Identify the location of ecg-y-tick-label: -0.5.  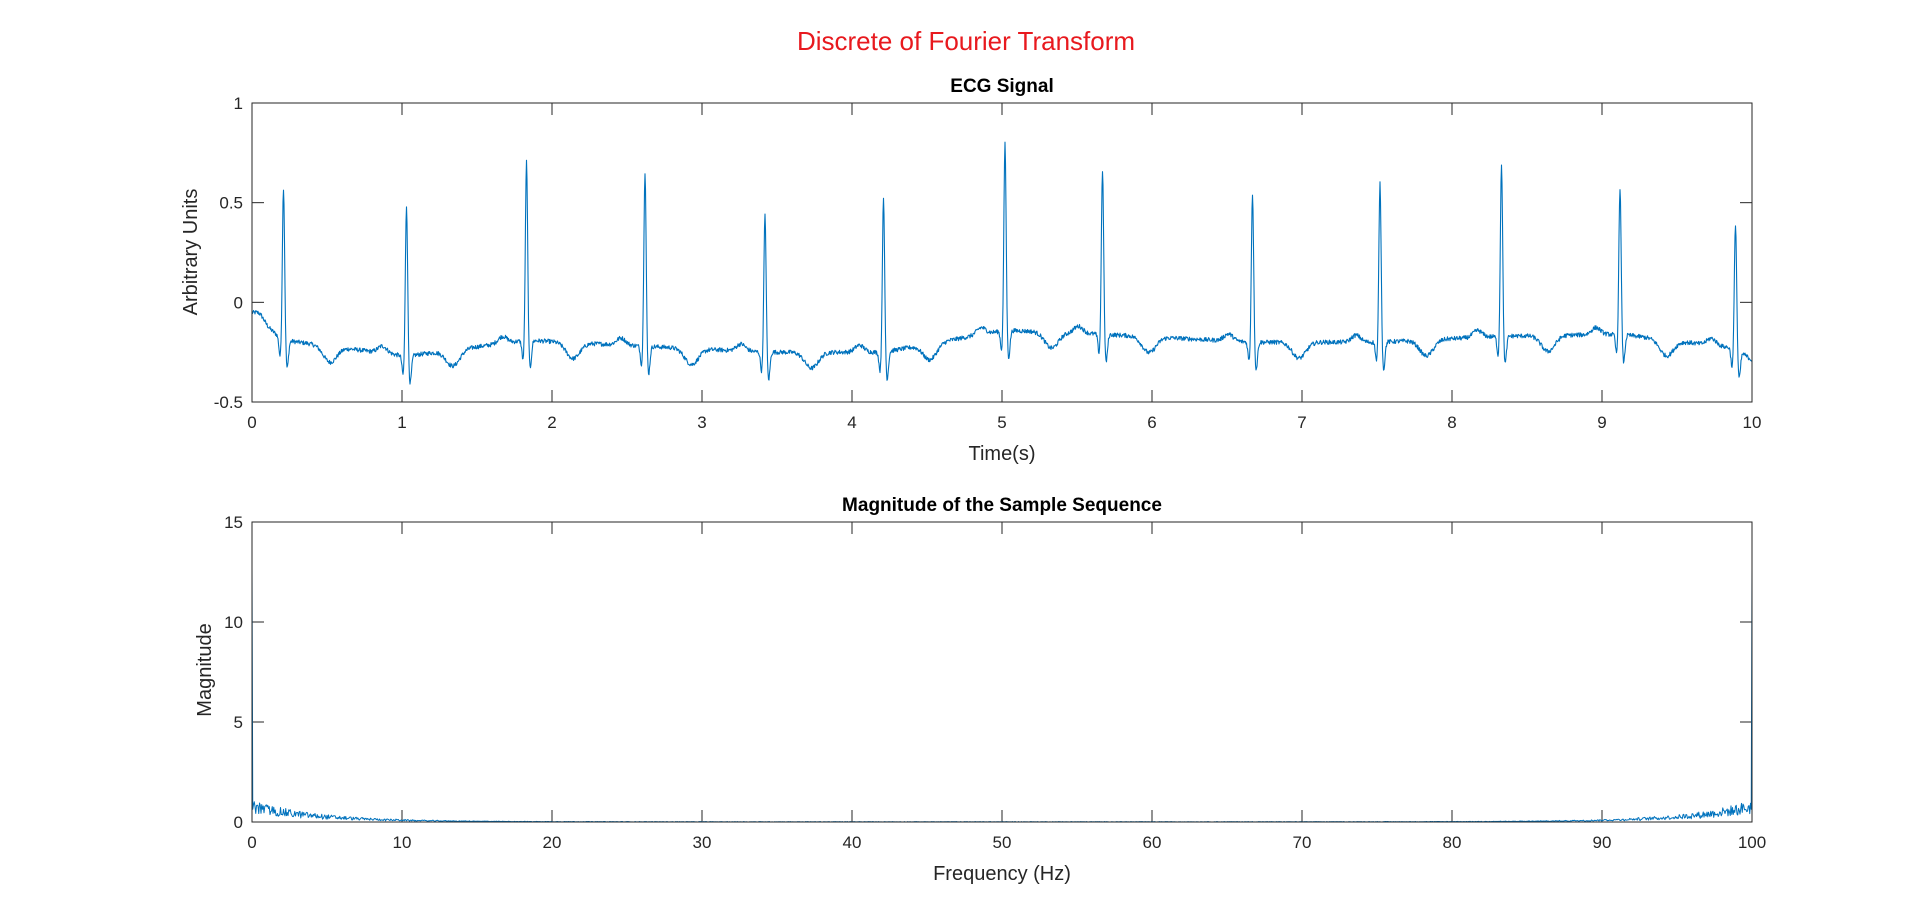
(228, 402).